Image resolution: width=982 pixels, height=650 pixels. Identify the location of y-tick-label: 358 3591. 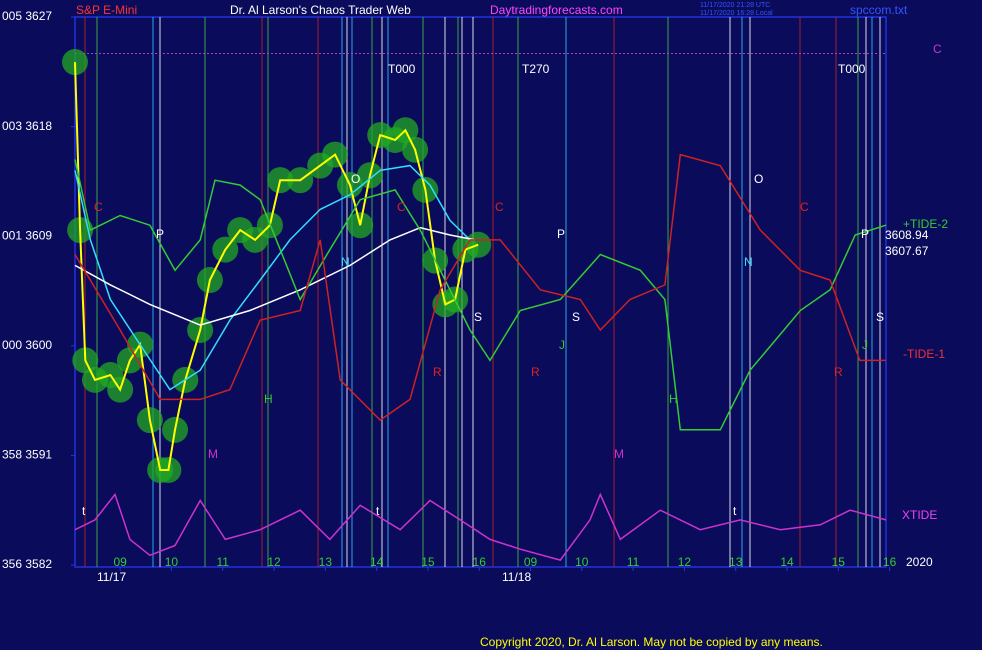
(27, 455).